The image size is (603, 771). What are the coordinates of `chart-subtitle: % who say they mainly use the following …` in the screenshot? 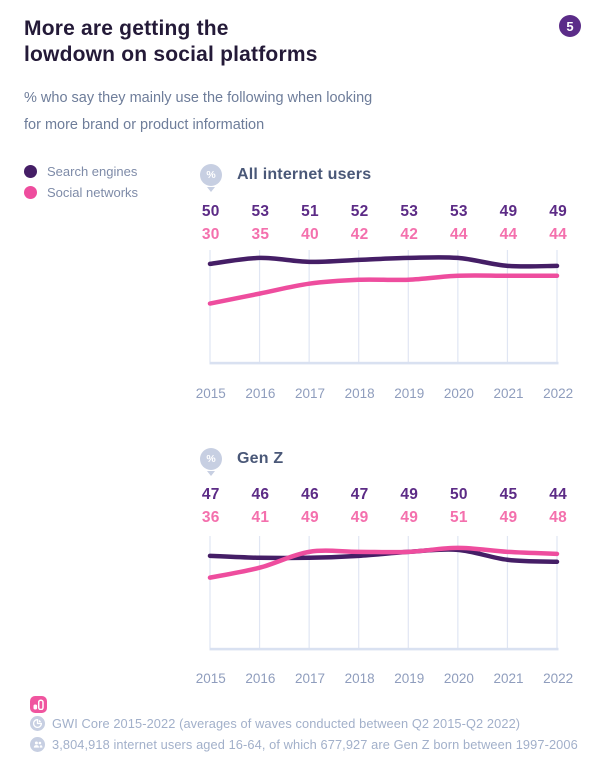 It's located at (198, 112).